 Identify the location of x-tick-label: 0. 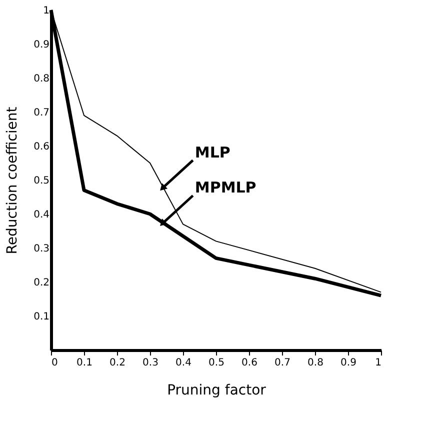
(55, 363).